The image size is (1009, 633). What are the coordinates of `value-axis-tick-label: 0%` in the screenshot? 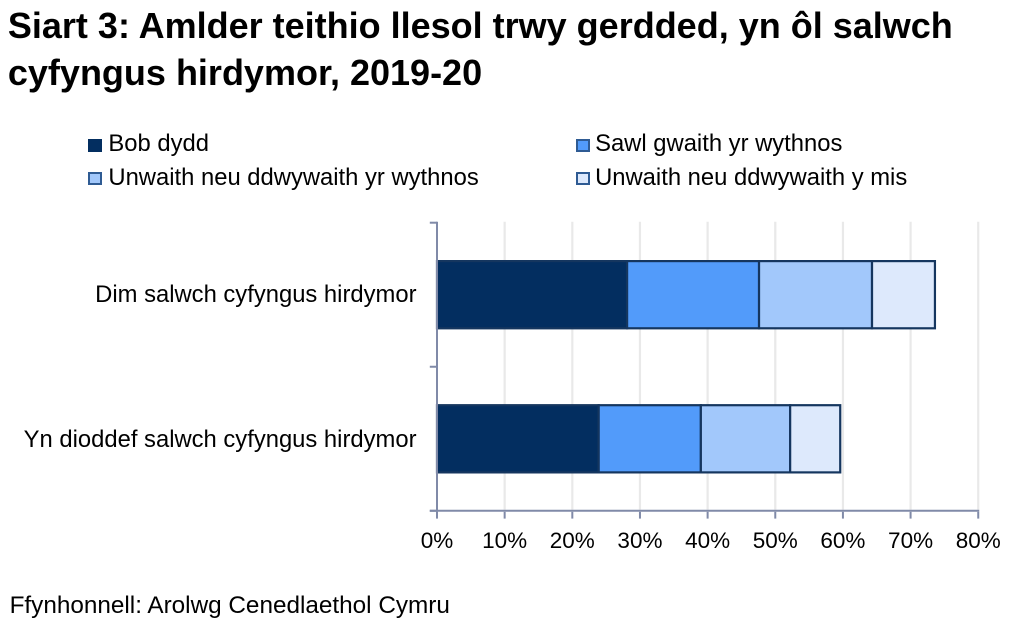 It's located at (437, 540).